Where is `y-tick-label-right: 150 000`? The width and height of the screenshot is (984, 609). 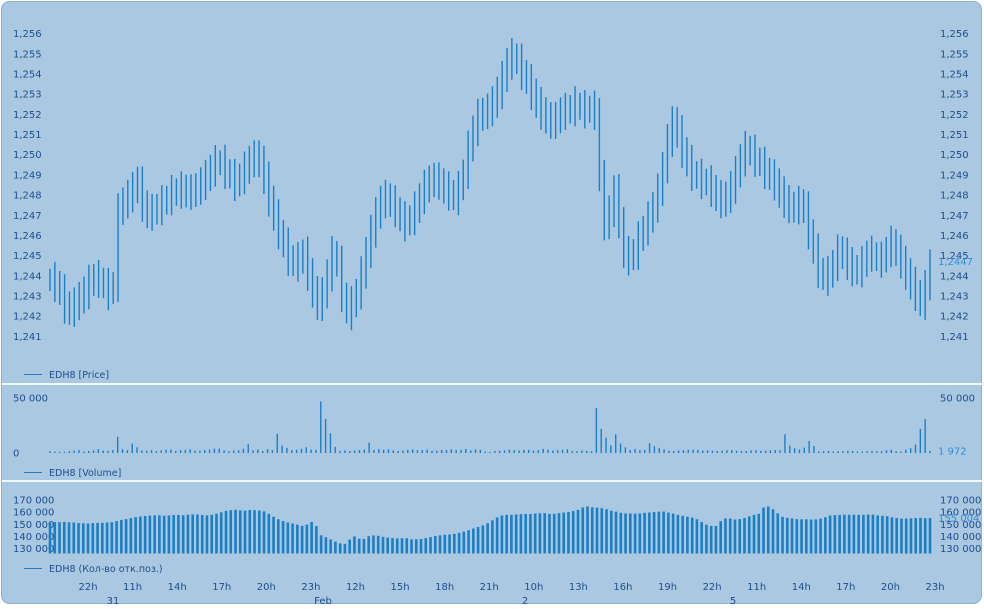 y-tick-label-right: 150 000 is located at coordinates (960, 525).